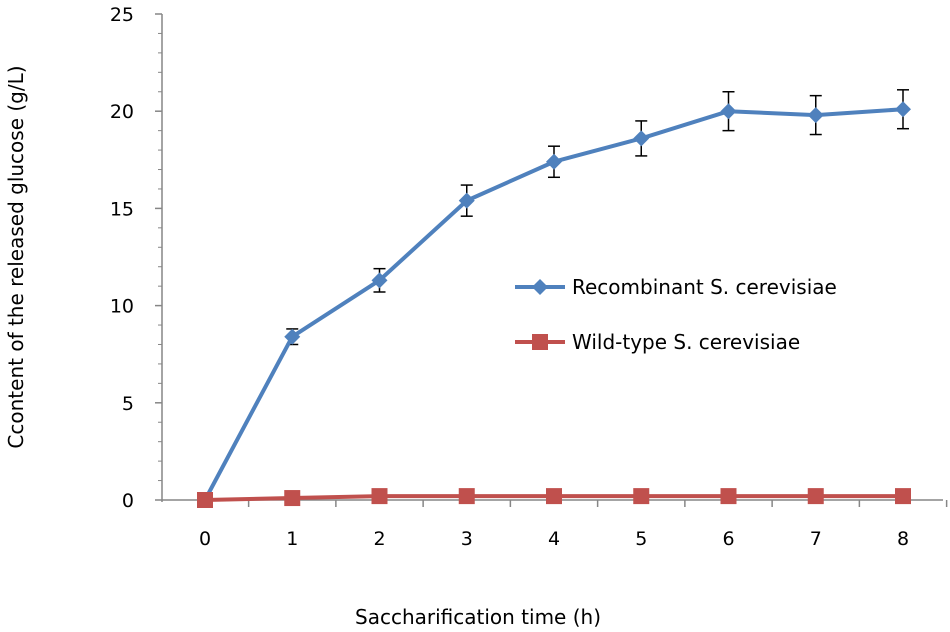 The width and height of the screenshot is (950, 632). Describe the element at coordinates (641, 539) in the screenshot. I see `x-tick-label: 5` at that location.